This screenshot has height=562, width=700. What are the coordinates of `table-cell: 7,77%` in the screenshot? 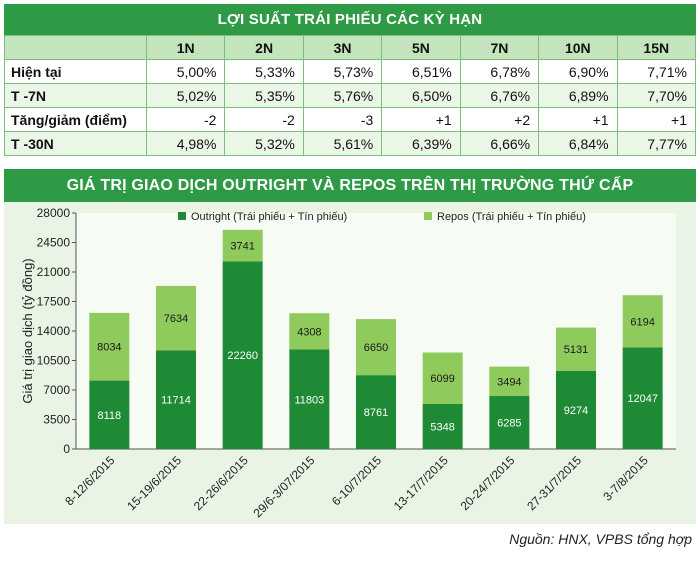 It's located at (656, 143).